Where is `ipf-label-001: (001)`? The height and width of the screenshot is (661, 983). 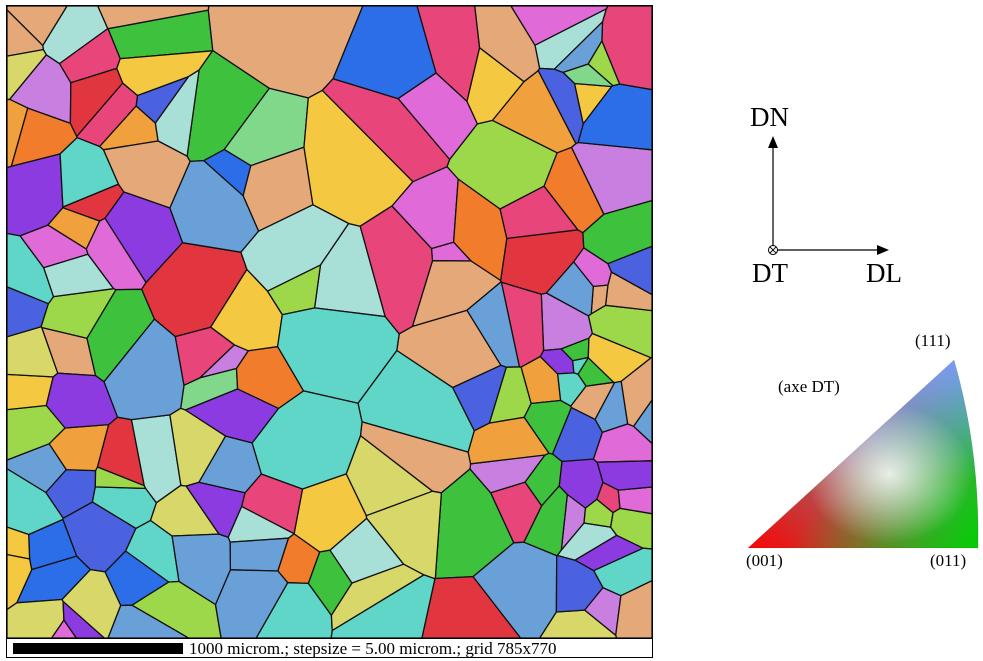 ipf-label-001: (001) is located at coordinates (764, 560).